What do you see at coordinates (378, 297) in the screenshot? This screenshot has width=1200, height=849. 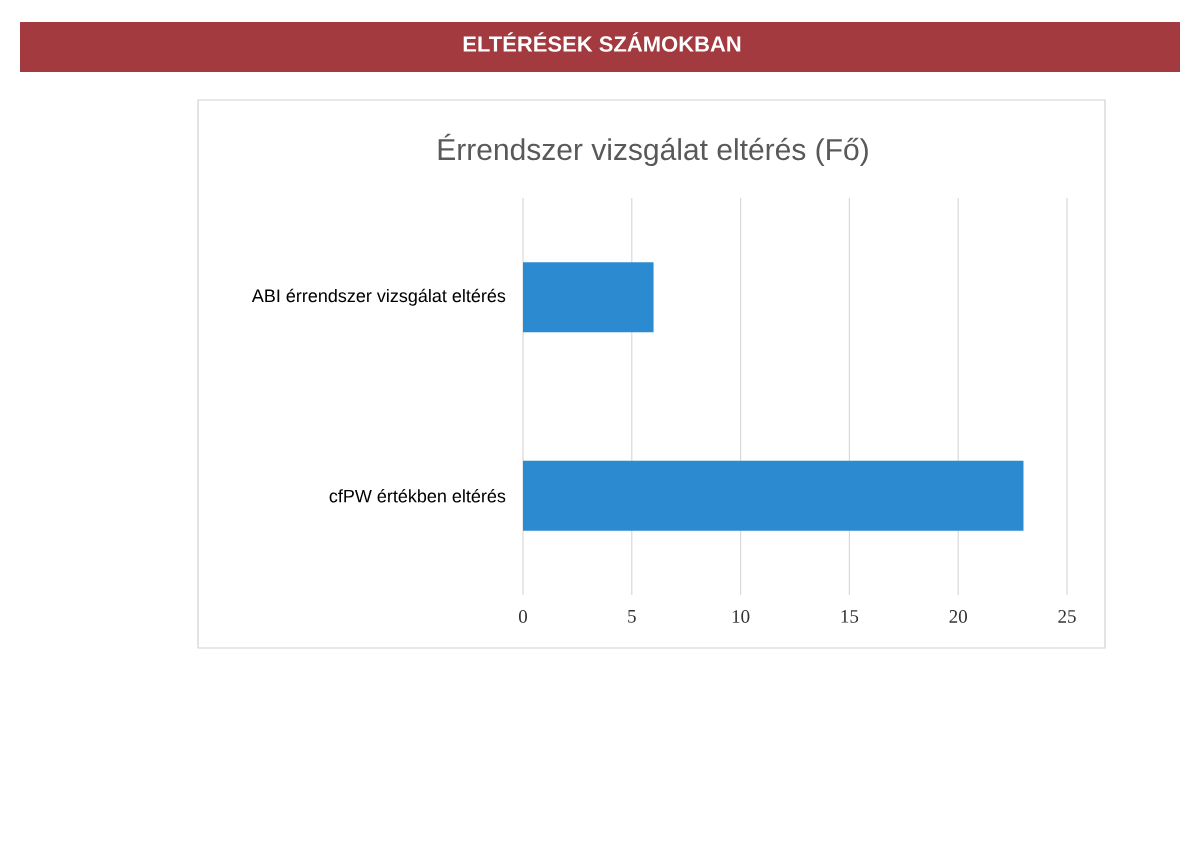 I see `y-tick-label: ABI érrendszer vizsgálat eltérés` at bounding box center [378, 297].